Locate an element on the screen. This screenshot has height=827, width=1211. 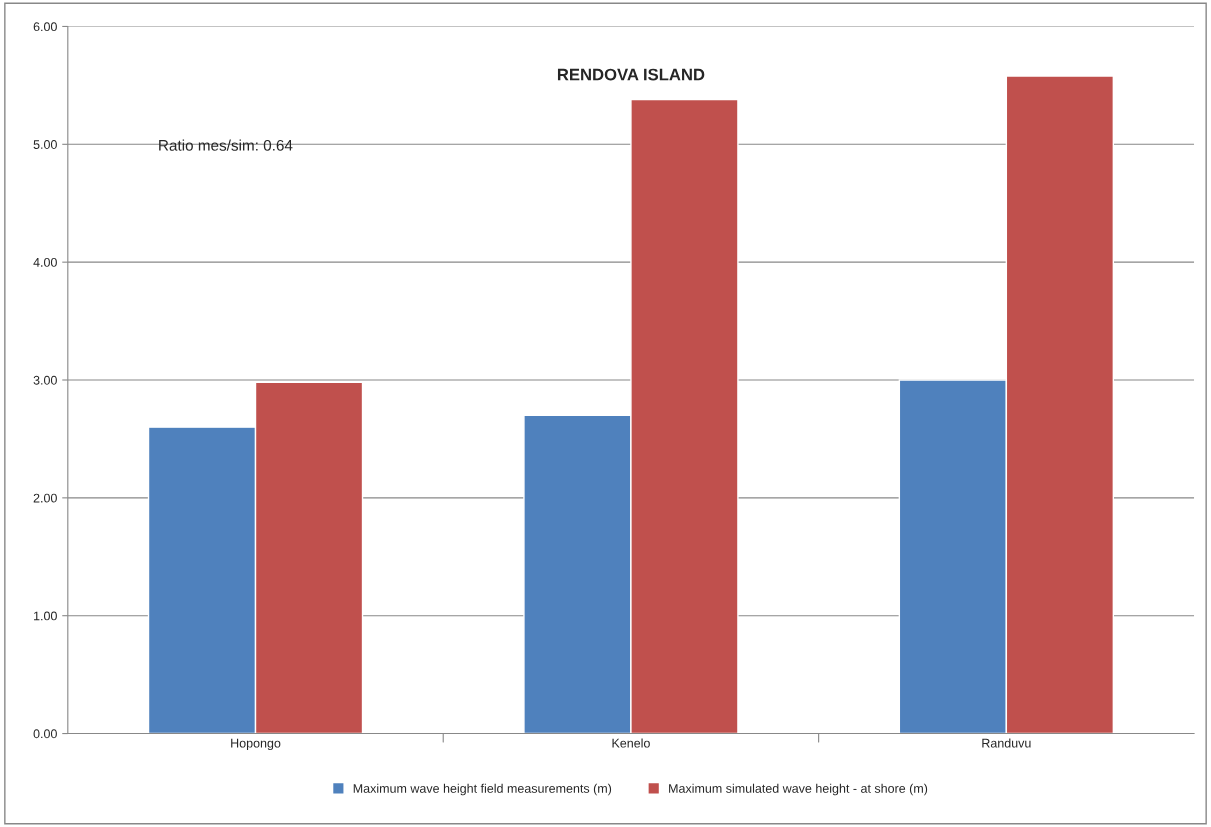
x-tick-label: Randuvu is located at coordinates (1006, 743).